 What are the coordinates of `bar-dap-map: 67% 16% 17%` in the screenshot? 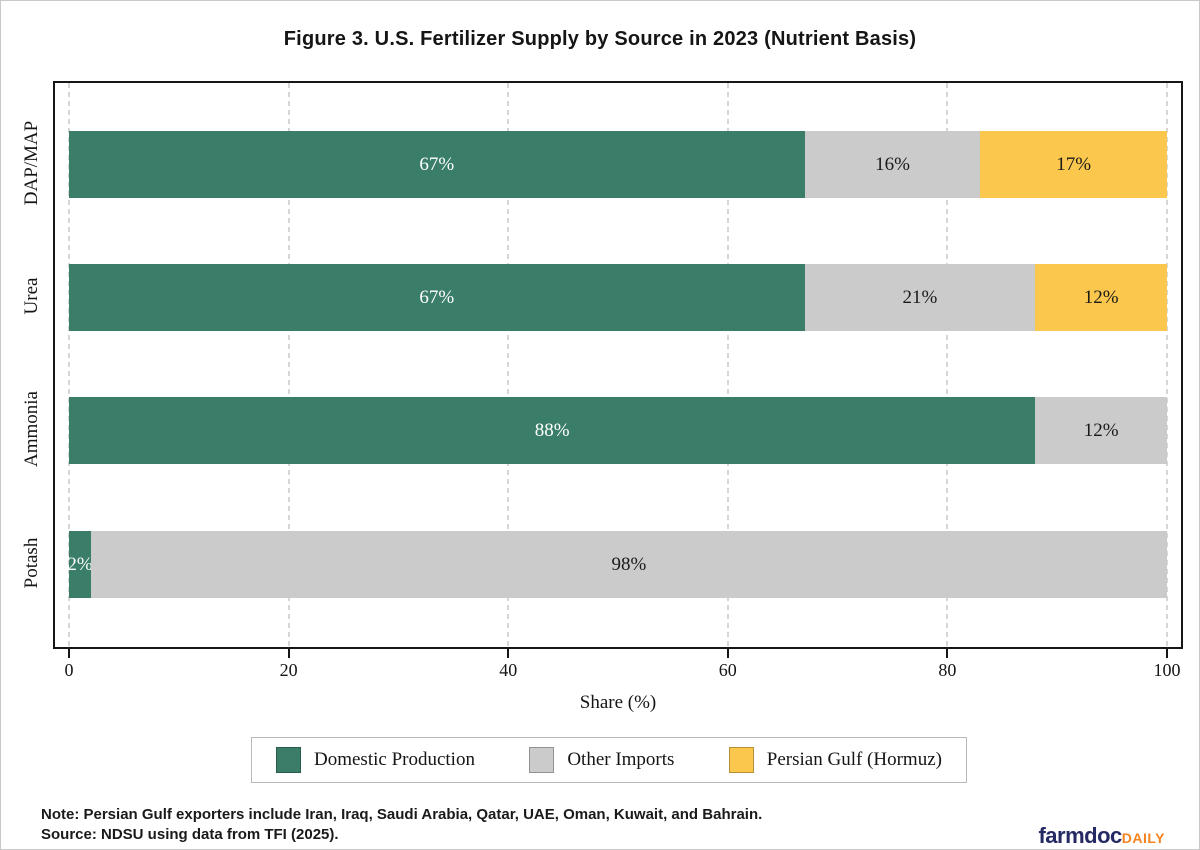 It's located at (618, 164).